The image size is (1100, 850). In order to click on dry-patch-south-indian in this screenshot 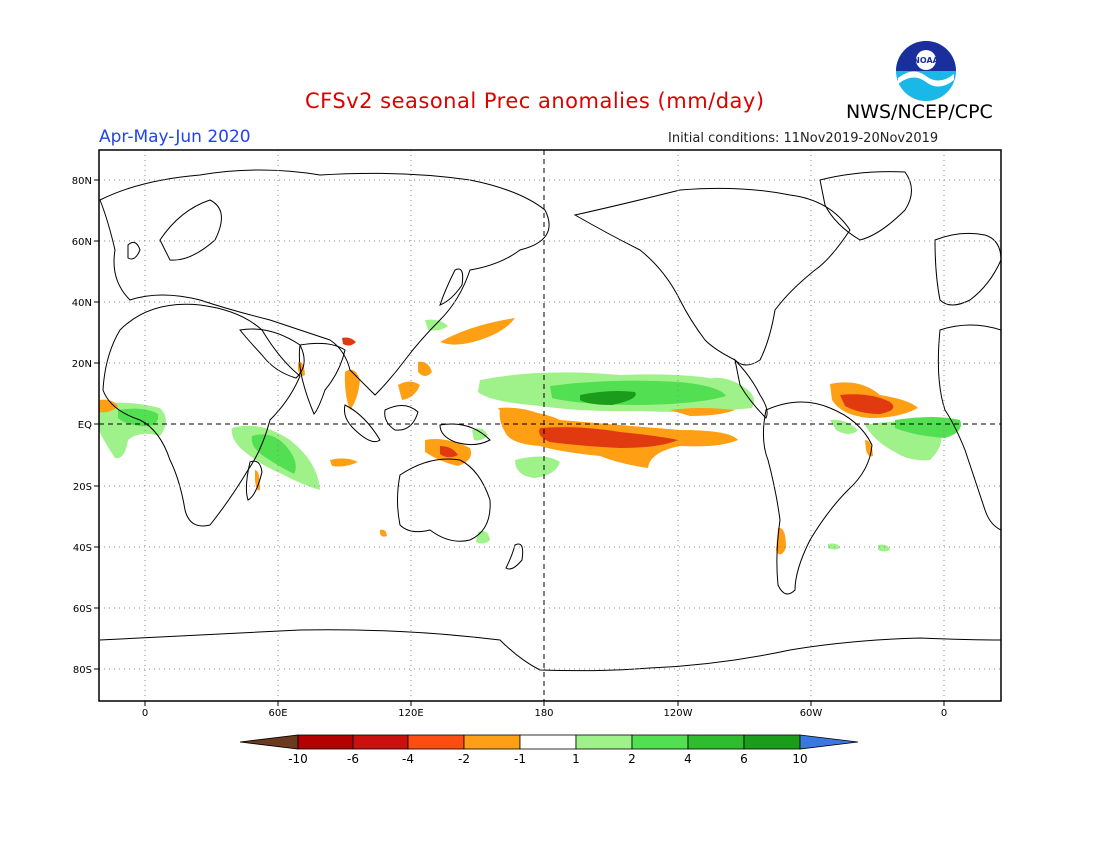, I will do `click(344, 462)`.